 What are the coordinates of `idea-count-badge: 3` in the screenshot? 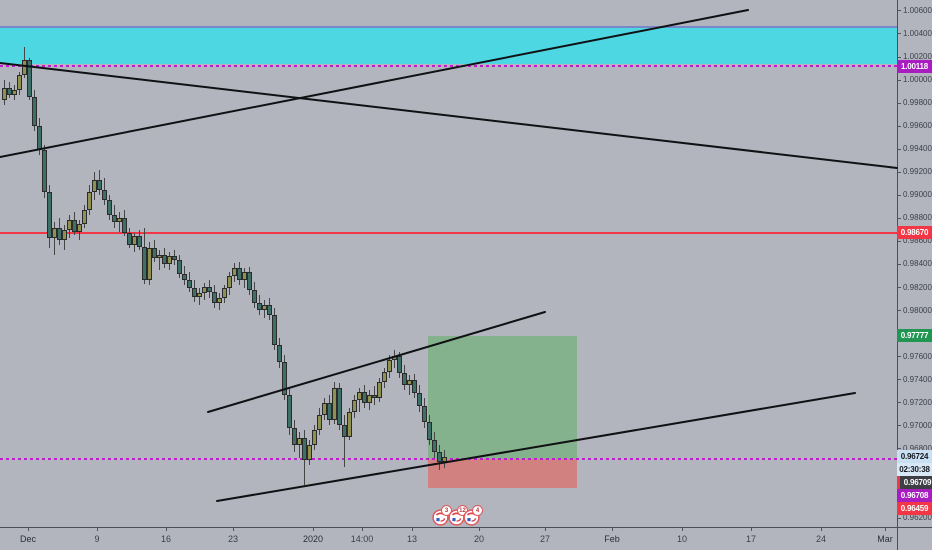 It's located at (446, 510).